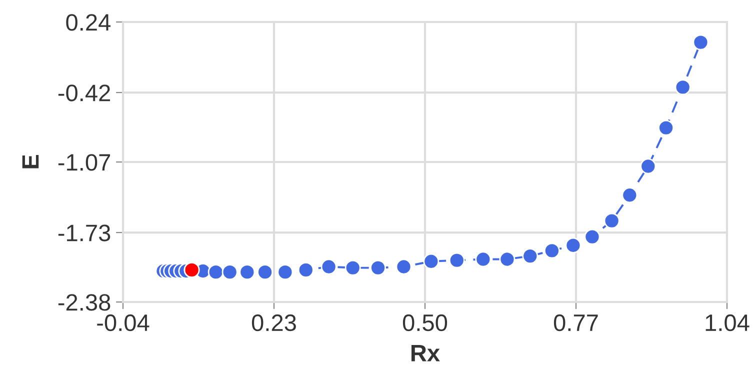 The image size is (756, 388). What do you see at coordinates (274, 323) in the screenshot?
I see `x-tick-label: 0.23` at bounding box center [274, 323].